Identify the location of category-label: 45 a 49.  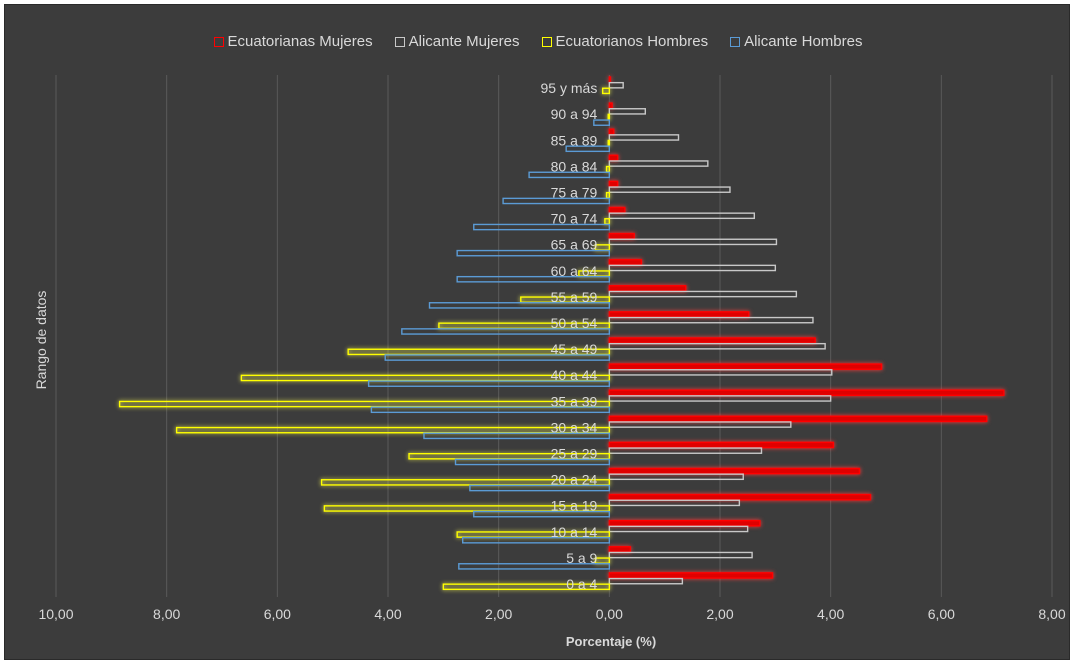
(574, 349).